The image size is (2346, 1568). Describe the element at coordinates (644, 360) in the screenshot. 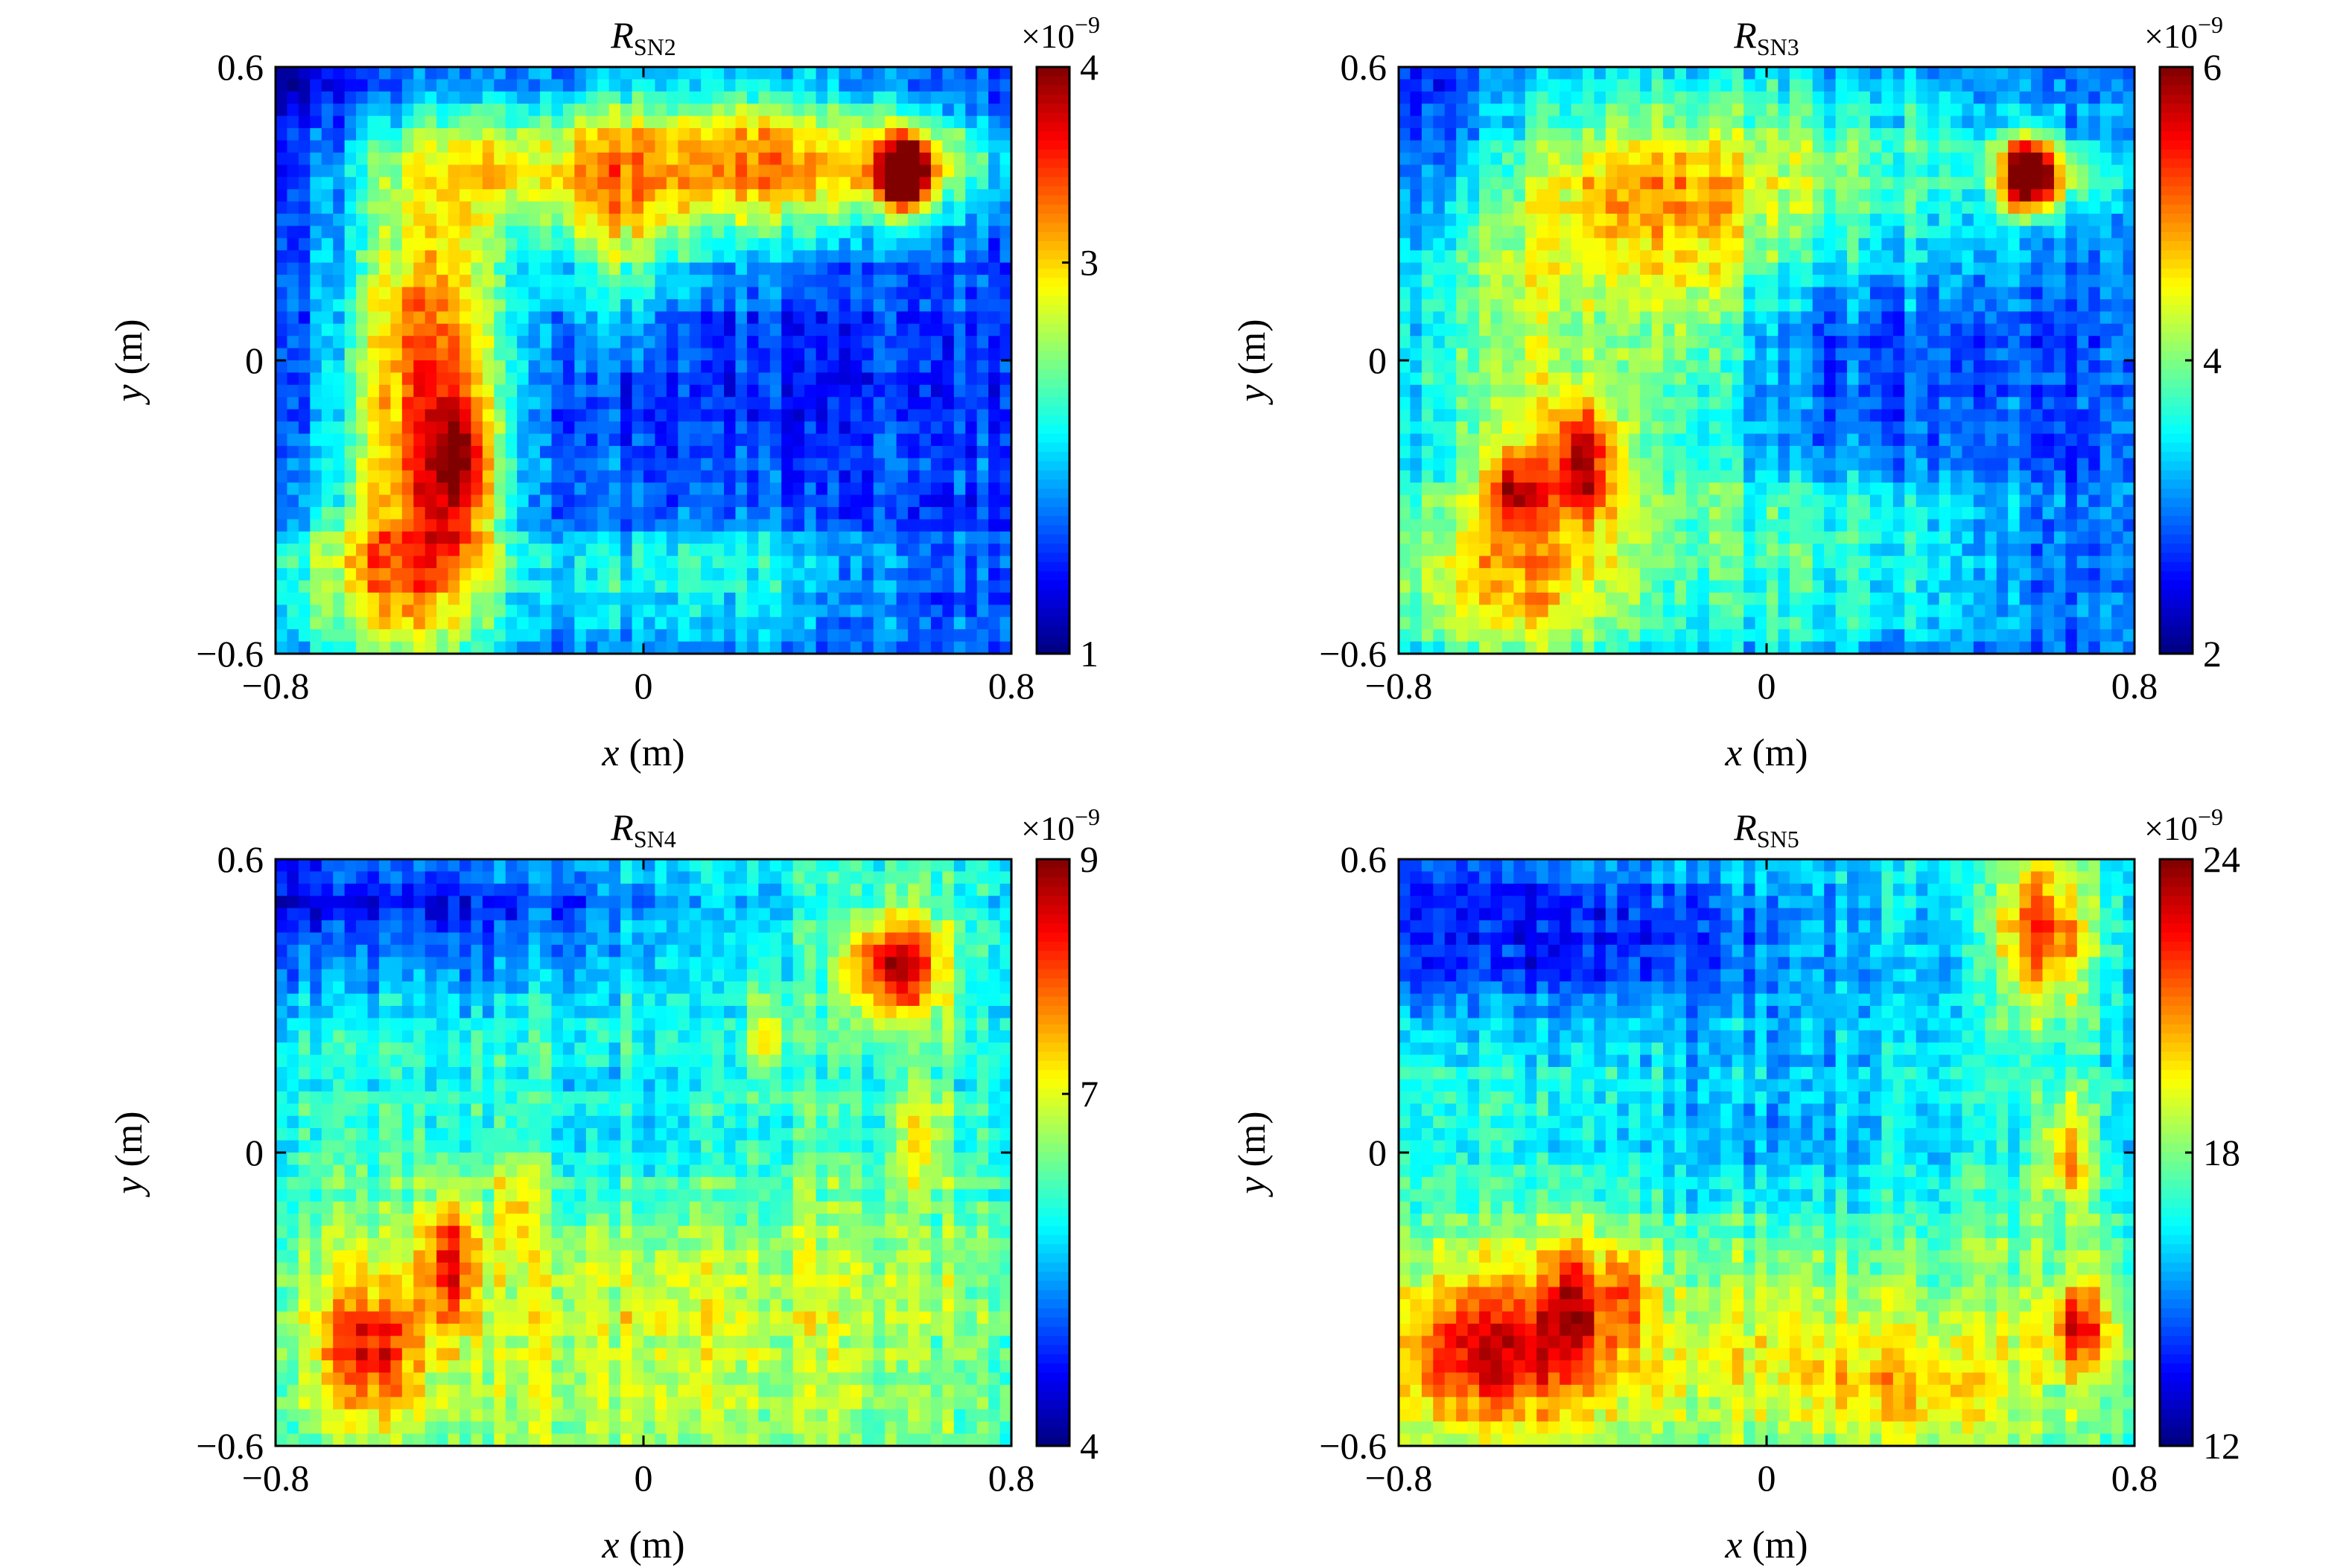

I see `panel1-heatmap` at that location.